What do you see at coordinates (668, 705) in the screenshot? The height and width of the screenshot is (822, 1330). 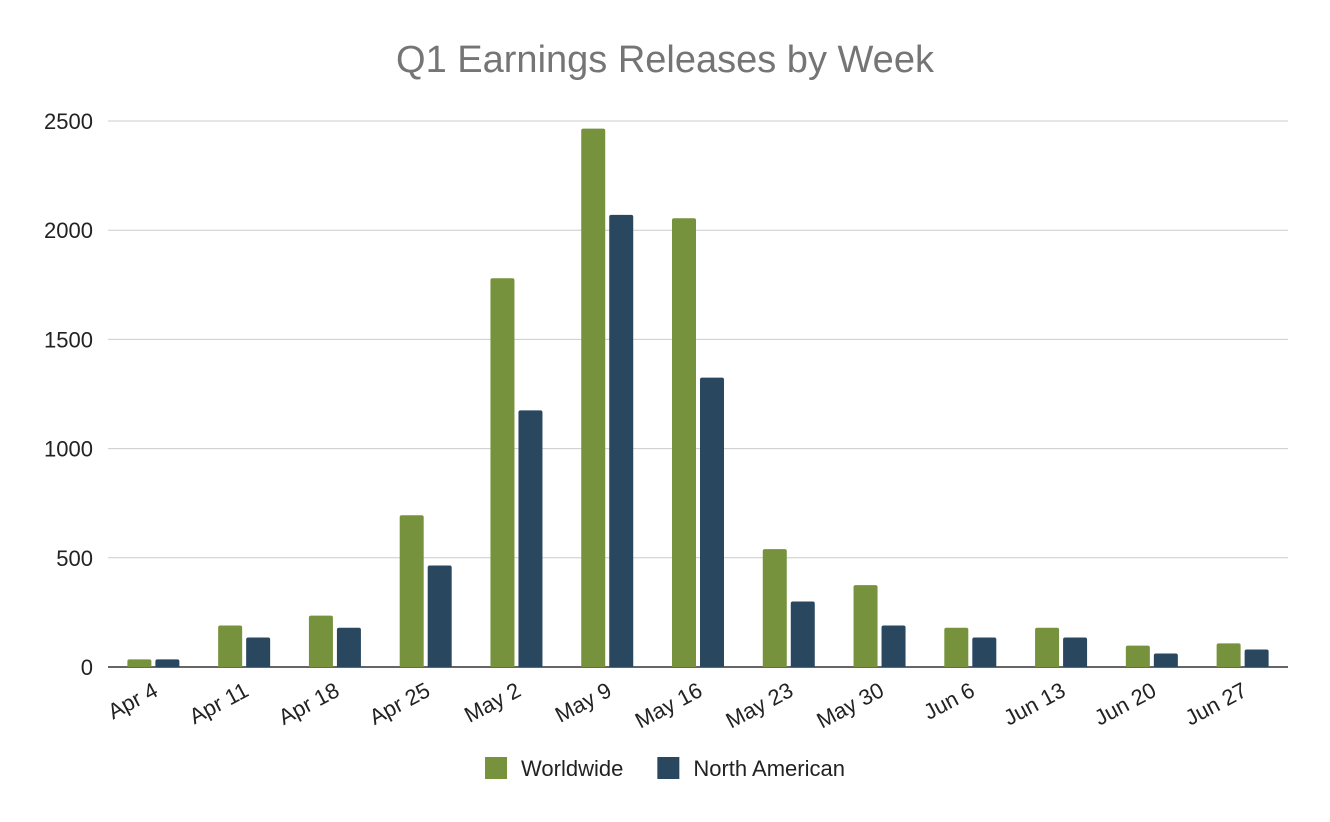 I see `x-tick-label: May 16` at bounding box center [668, 705].